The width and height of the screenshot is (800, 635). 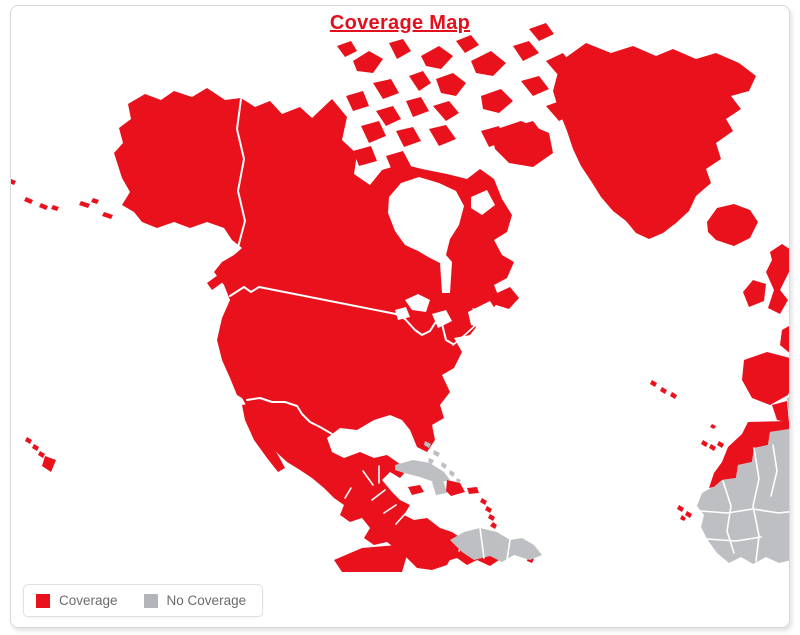 I want to click on borders-west-africa, so click(x=744, y=503).